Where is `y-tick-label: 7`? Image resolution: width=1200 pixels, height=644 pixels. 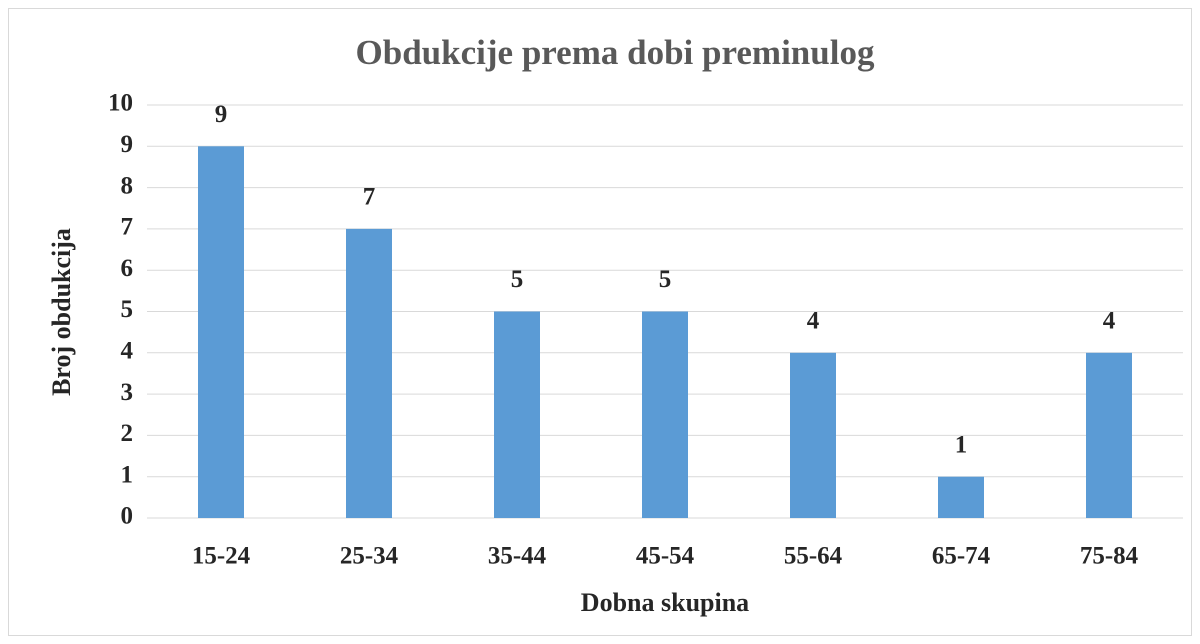
y-tick-label: 7 is located at coordinates (127, 227).